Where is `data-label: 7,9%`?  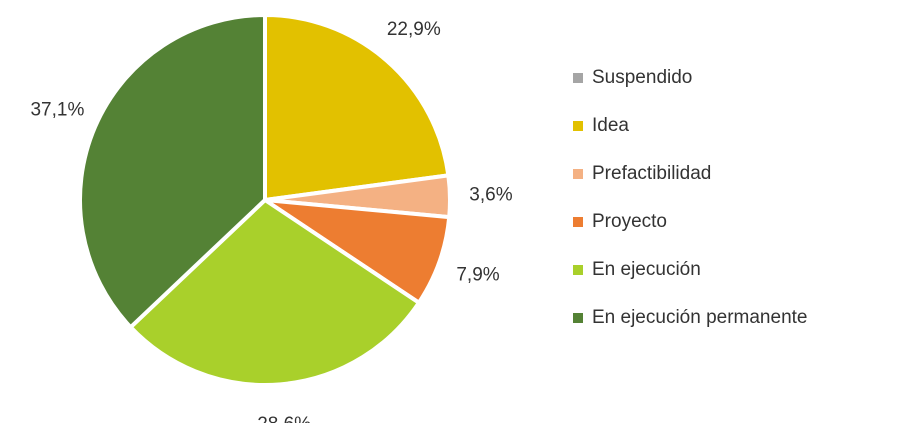
data-label: 7,9% is located at coordinates (477, 274).